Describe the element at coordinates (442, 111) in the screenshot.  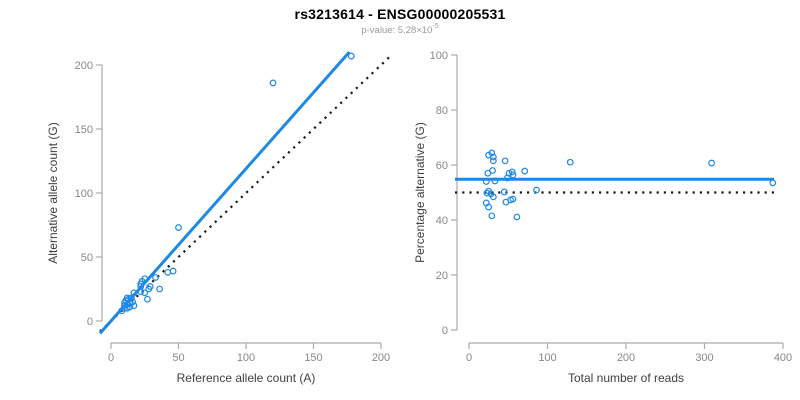
I see `y-tick-label: 80` at that location.